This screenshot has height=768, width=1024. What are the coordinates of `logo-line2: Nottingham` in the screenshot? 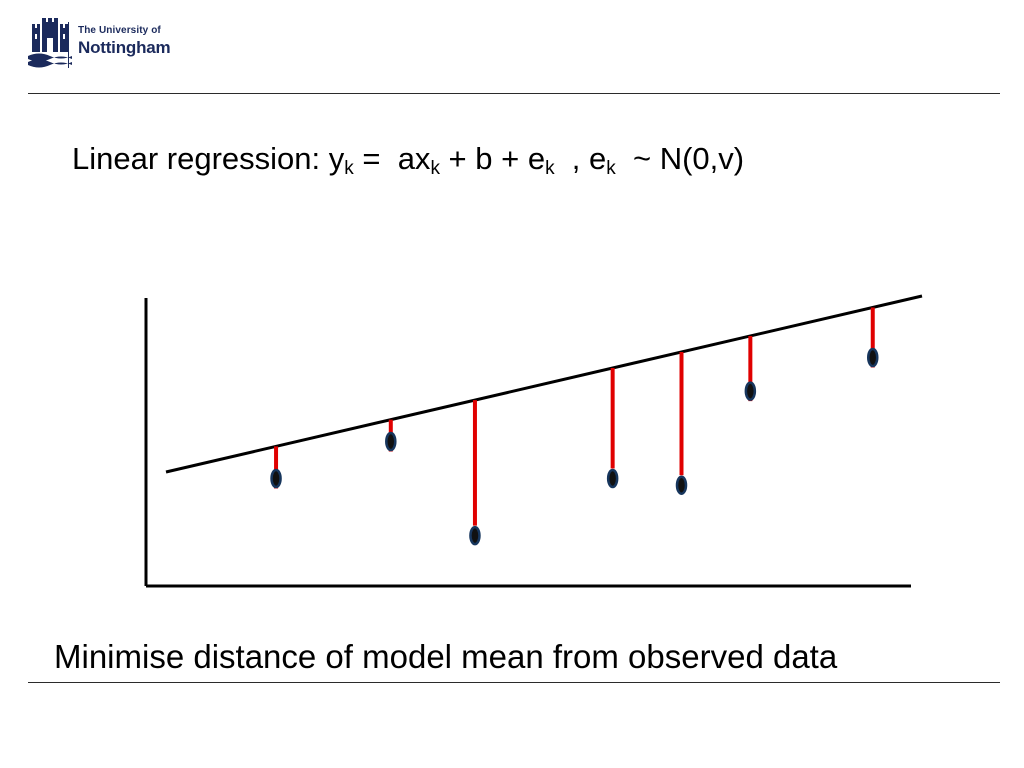 It's located at (124, 47).